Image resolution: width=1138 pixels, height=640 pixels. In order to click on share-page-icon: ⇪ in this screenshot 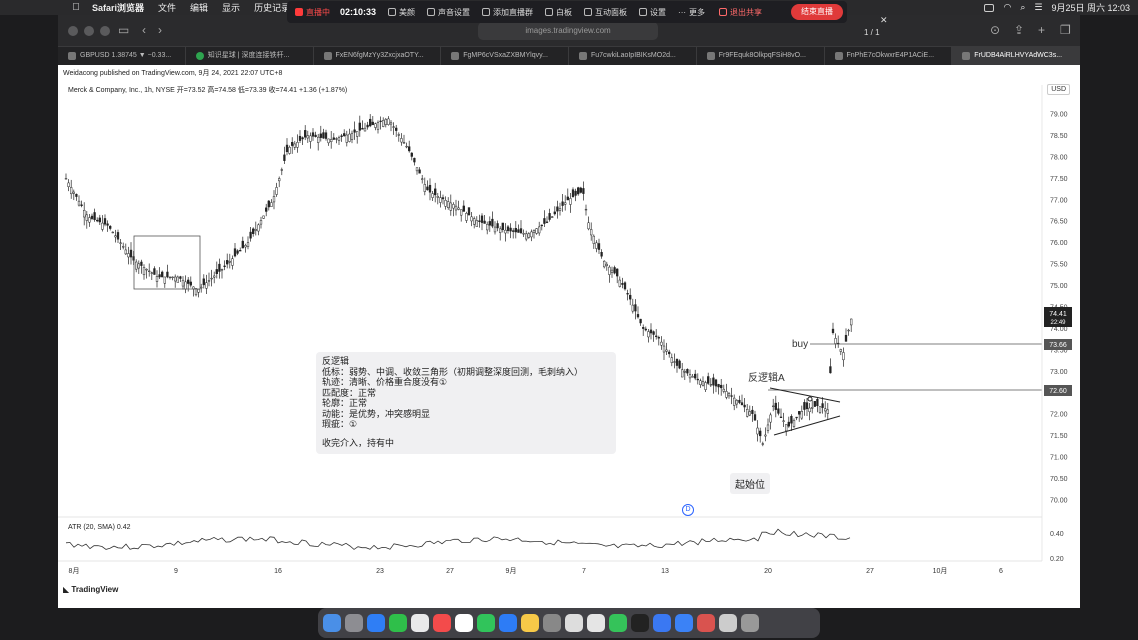, I will do `click(1019, 30)`.